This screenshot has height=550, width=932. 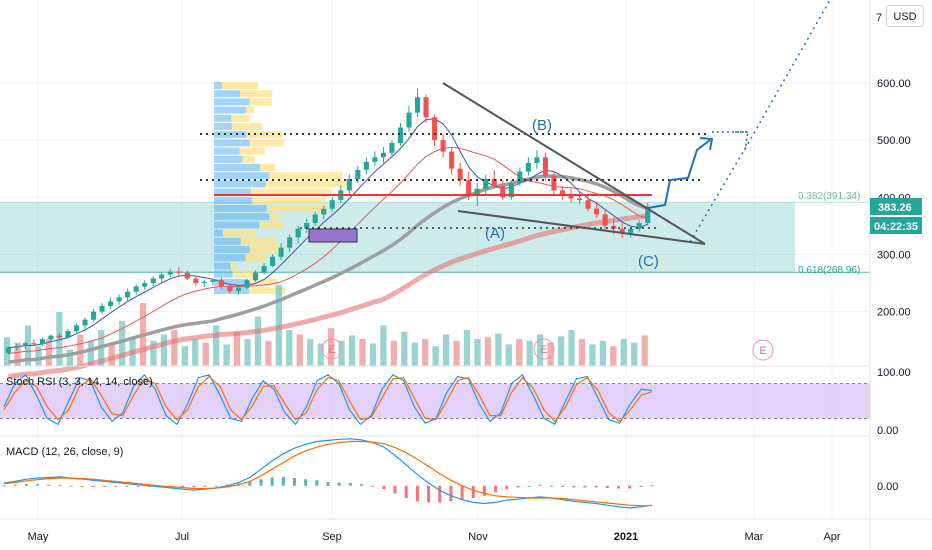 What do you see at coordinates (38, 537) in the screenshot?
I see `time-tick-label: May` at bounding box center [38, 537].